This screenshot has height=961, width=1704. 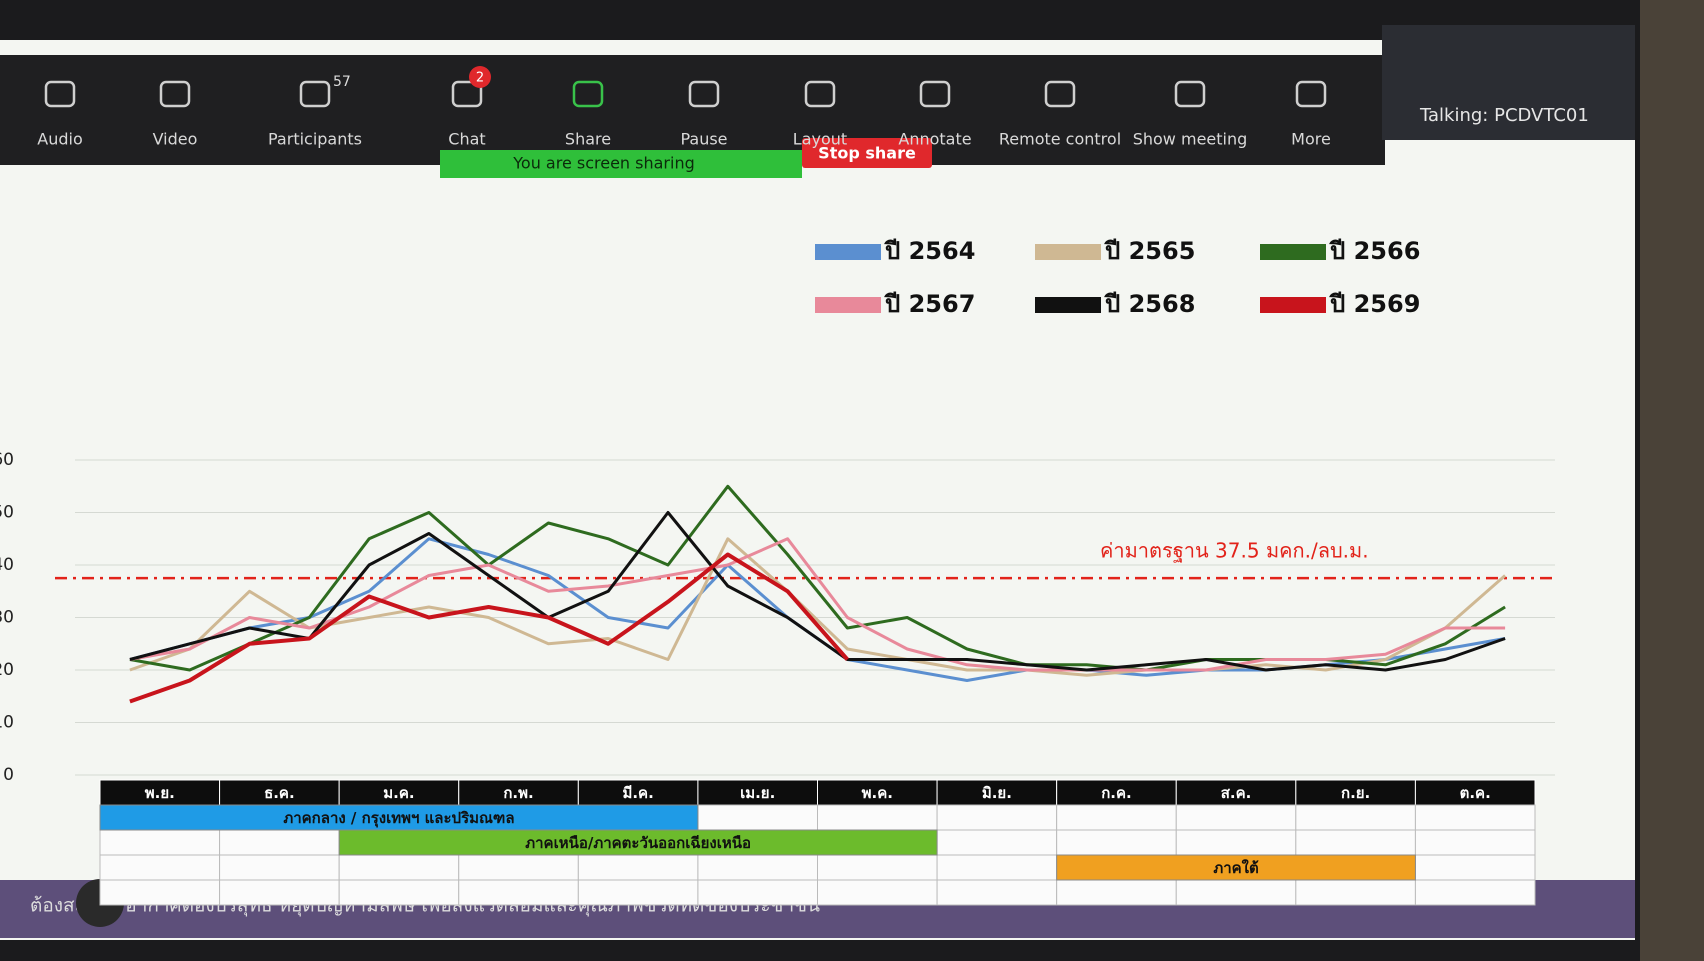 What do you see at coordinates (1150, 251) in the screenshot?
I see `legend-label: ปี 2565` at bounding box center [1150, 251].